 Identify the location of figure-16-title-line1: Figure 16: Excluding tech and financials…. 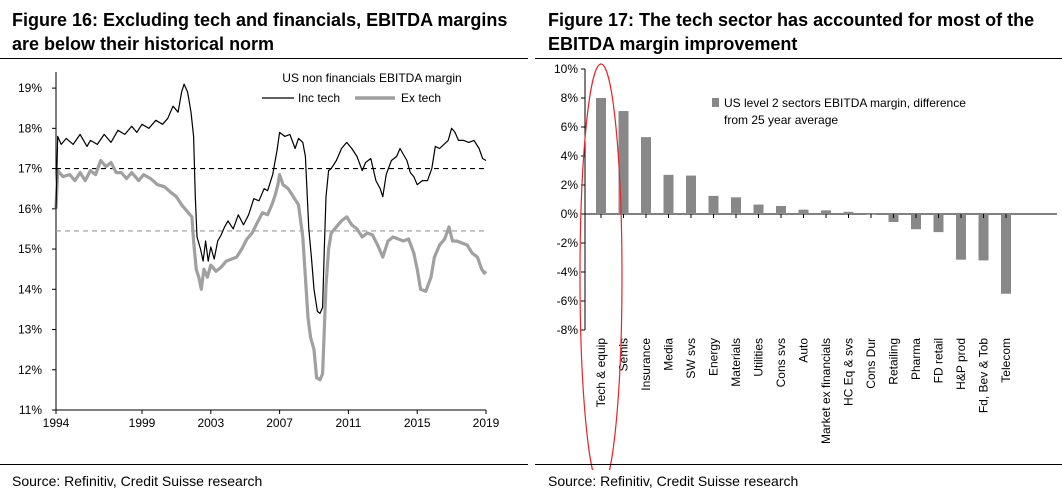
(260, 20).